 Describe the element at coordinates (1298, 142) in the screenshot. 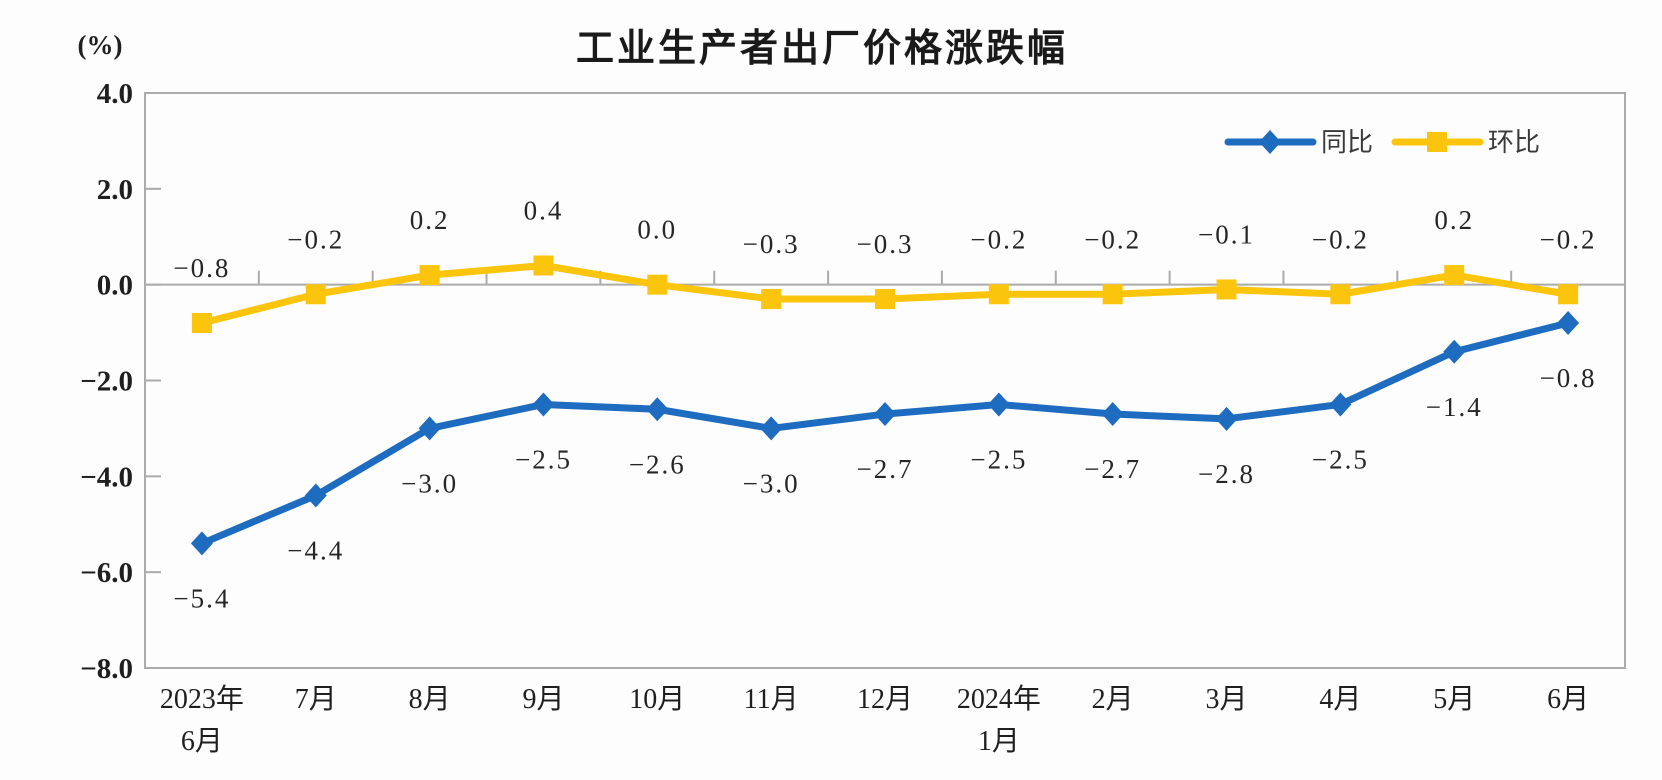

I see `legend-item-yoy: 同比` at that location.